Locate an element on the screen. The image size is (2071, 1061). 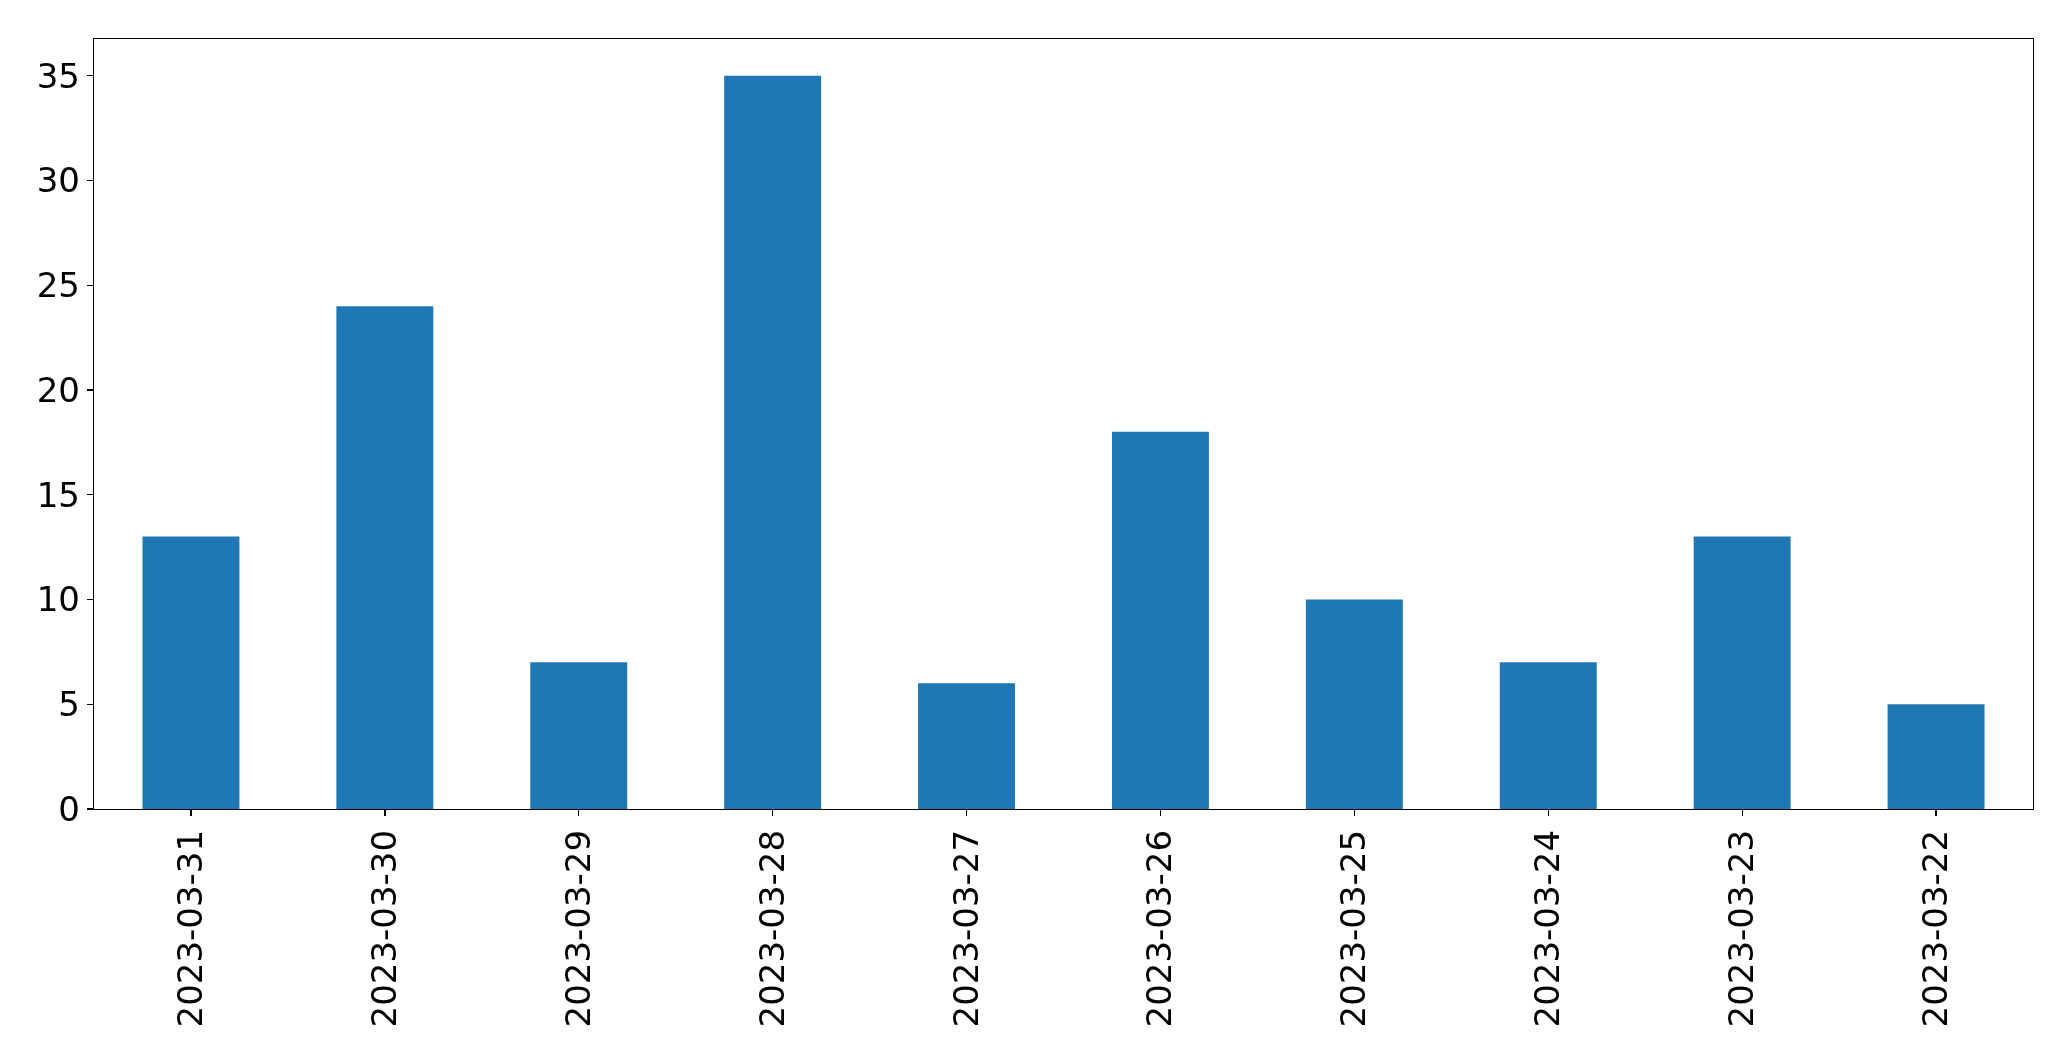
x-tick-label: 2023-03-29 is located at coordinates (577, 928).